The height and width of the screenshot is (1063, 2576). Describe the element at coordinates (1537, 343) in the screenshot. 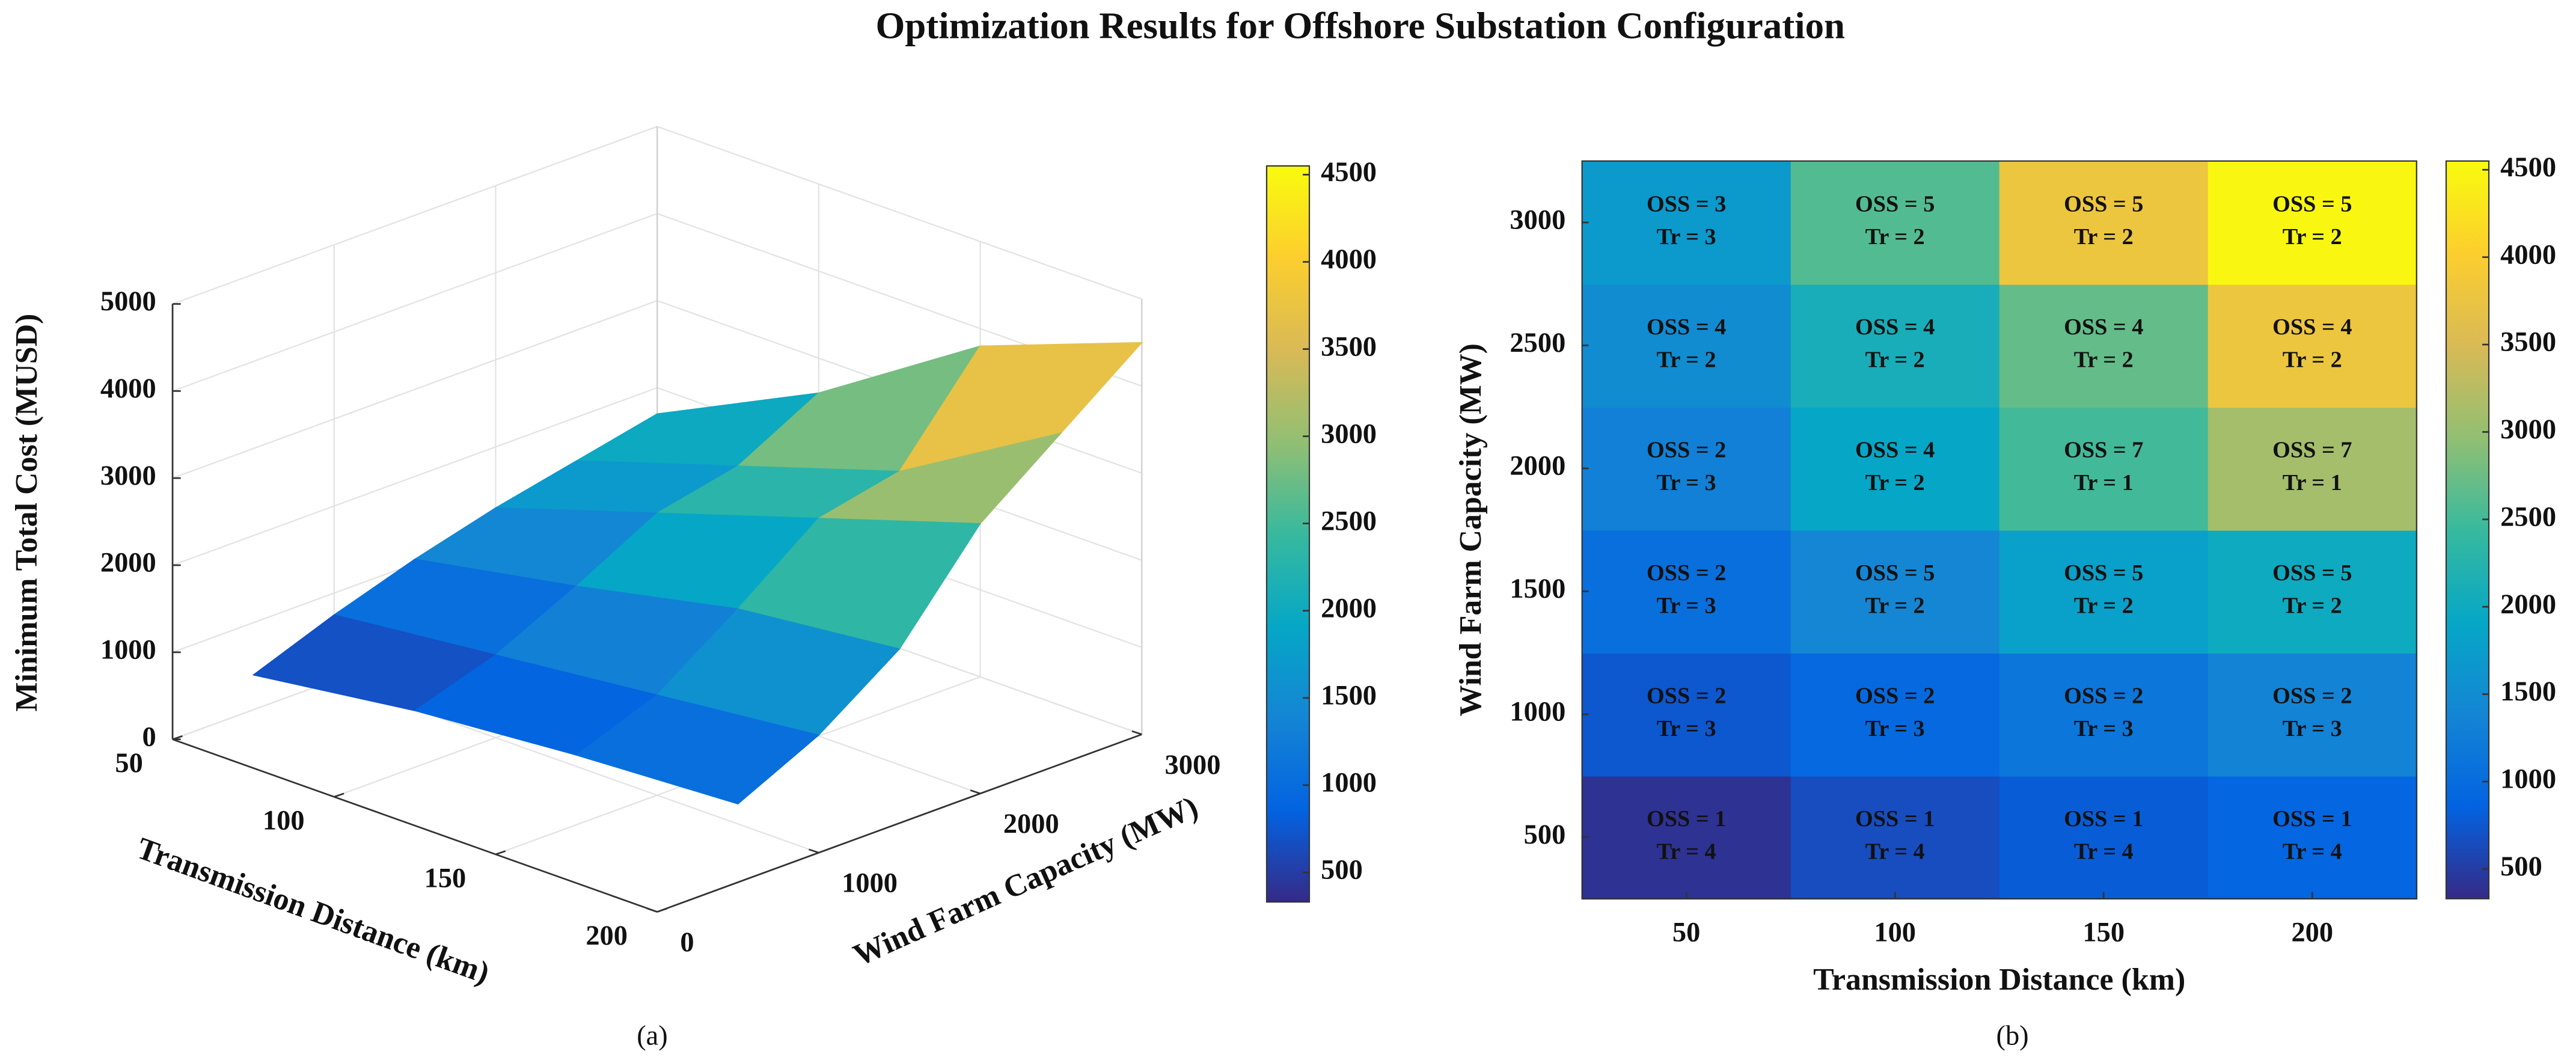

I see `y-tick-label: 2500` at that location.